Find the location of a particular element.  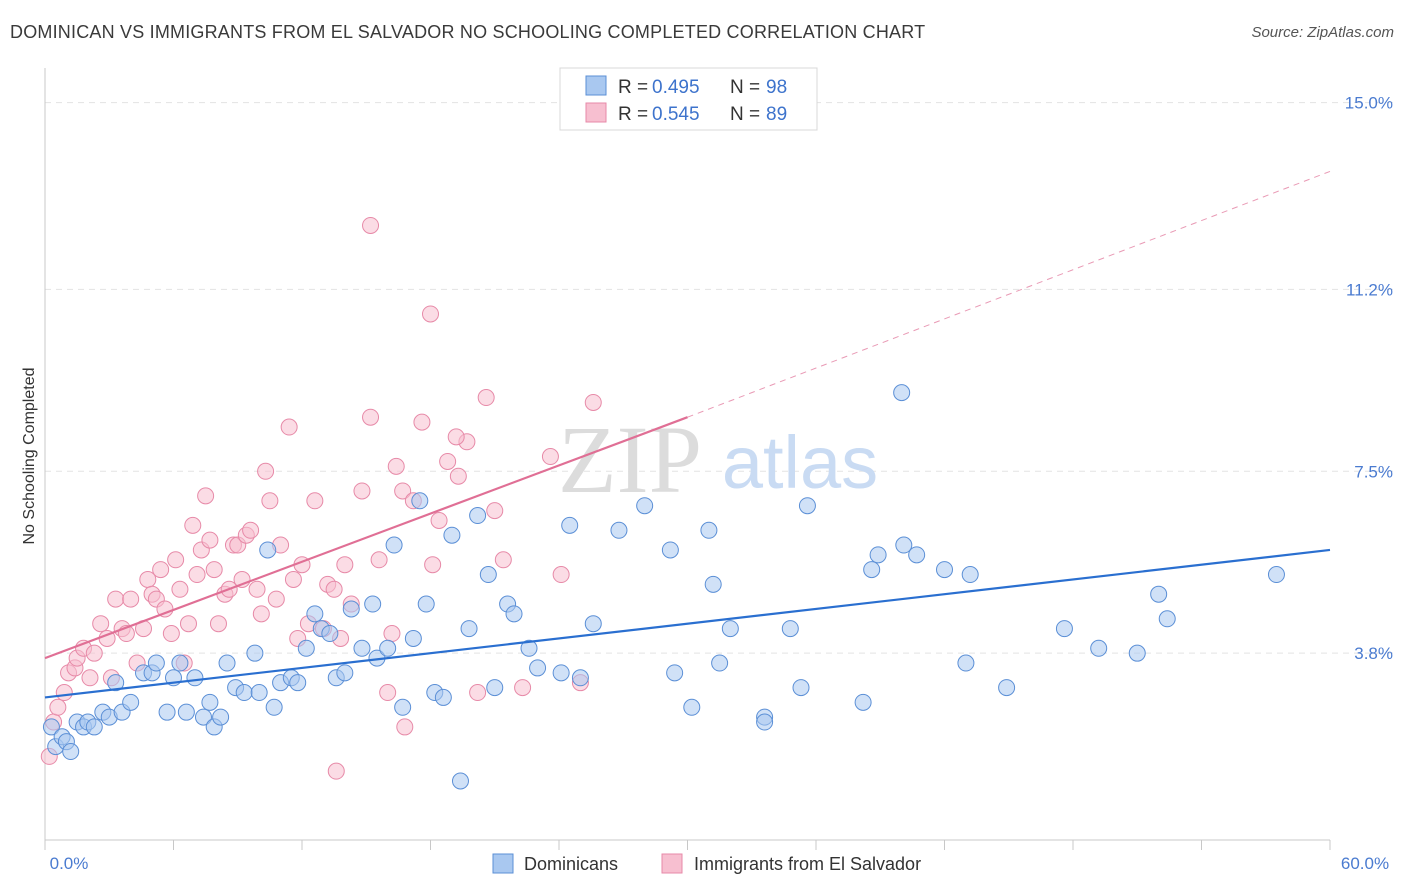

watermark: ZIP atlas is located at coordinates (718, 459).